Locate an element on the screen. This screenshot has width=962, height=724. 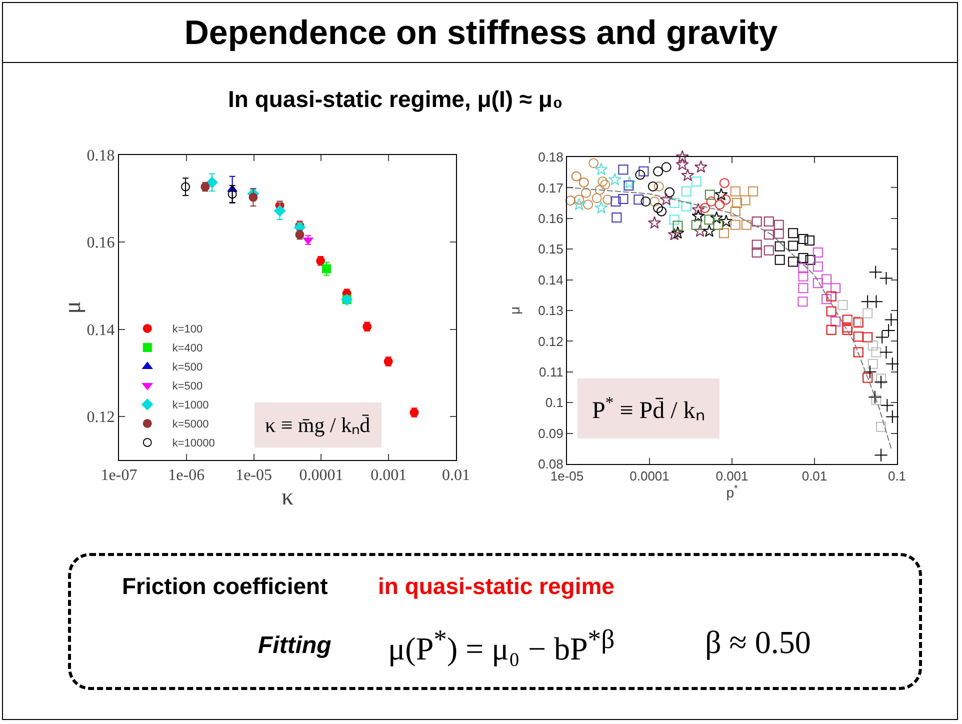
annotation: P$^{*}$ ≡ Pd̄ / kₙ is located at coordinates (649, 408).